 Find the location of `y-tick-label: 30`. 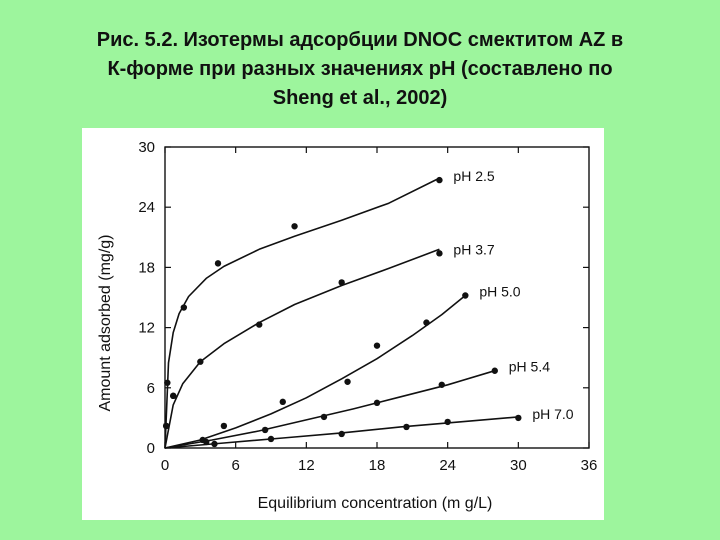

y-tick-label: 30 is located at coordinates (146, 147).